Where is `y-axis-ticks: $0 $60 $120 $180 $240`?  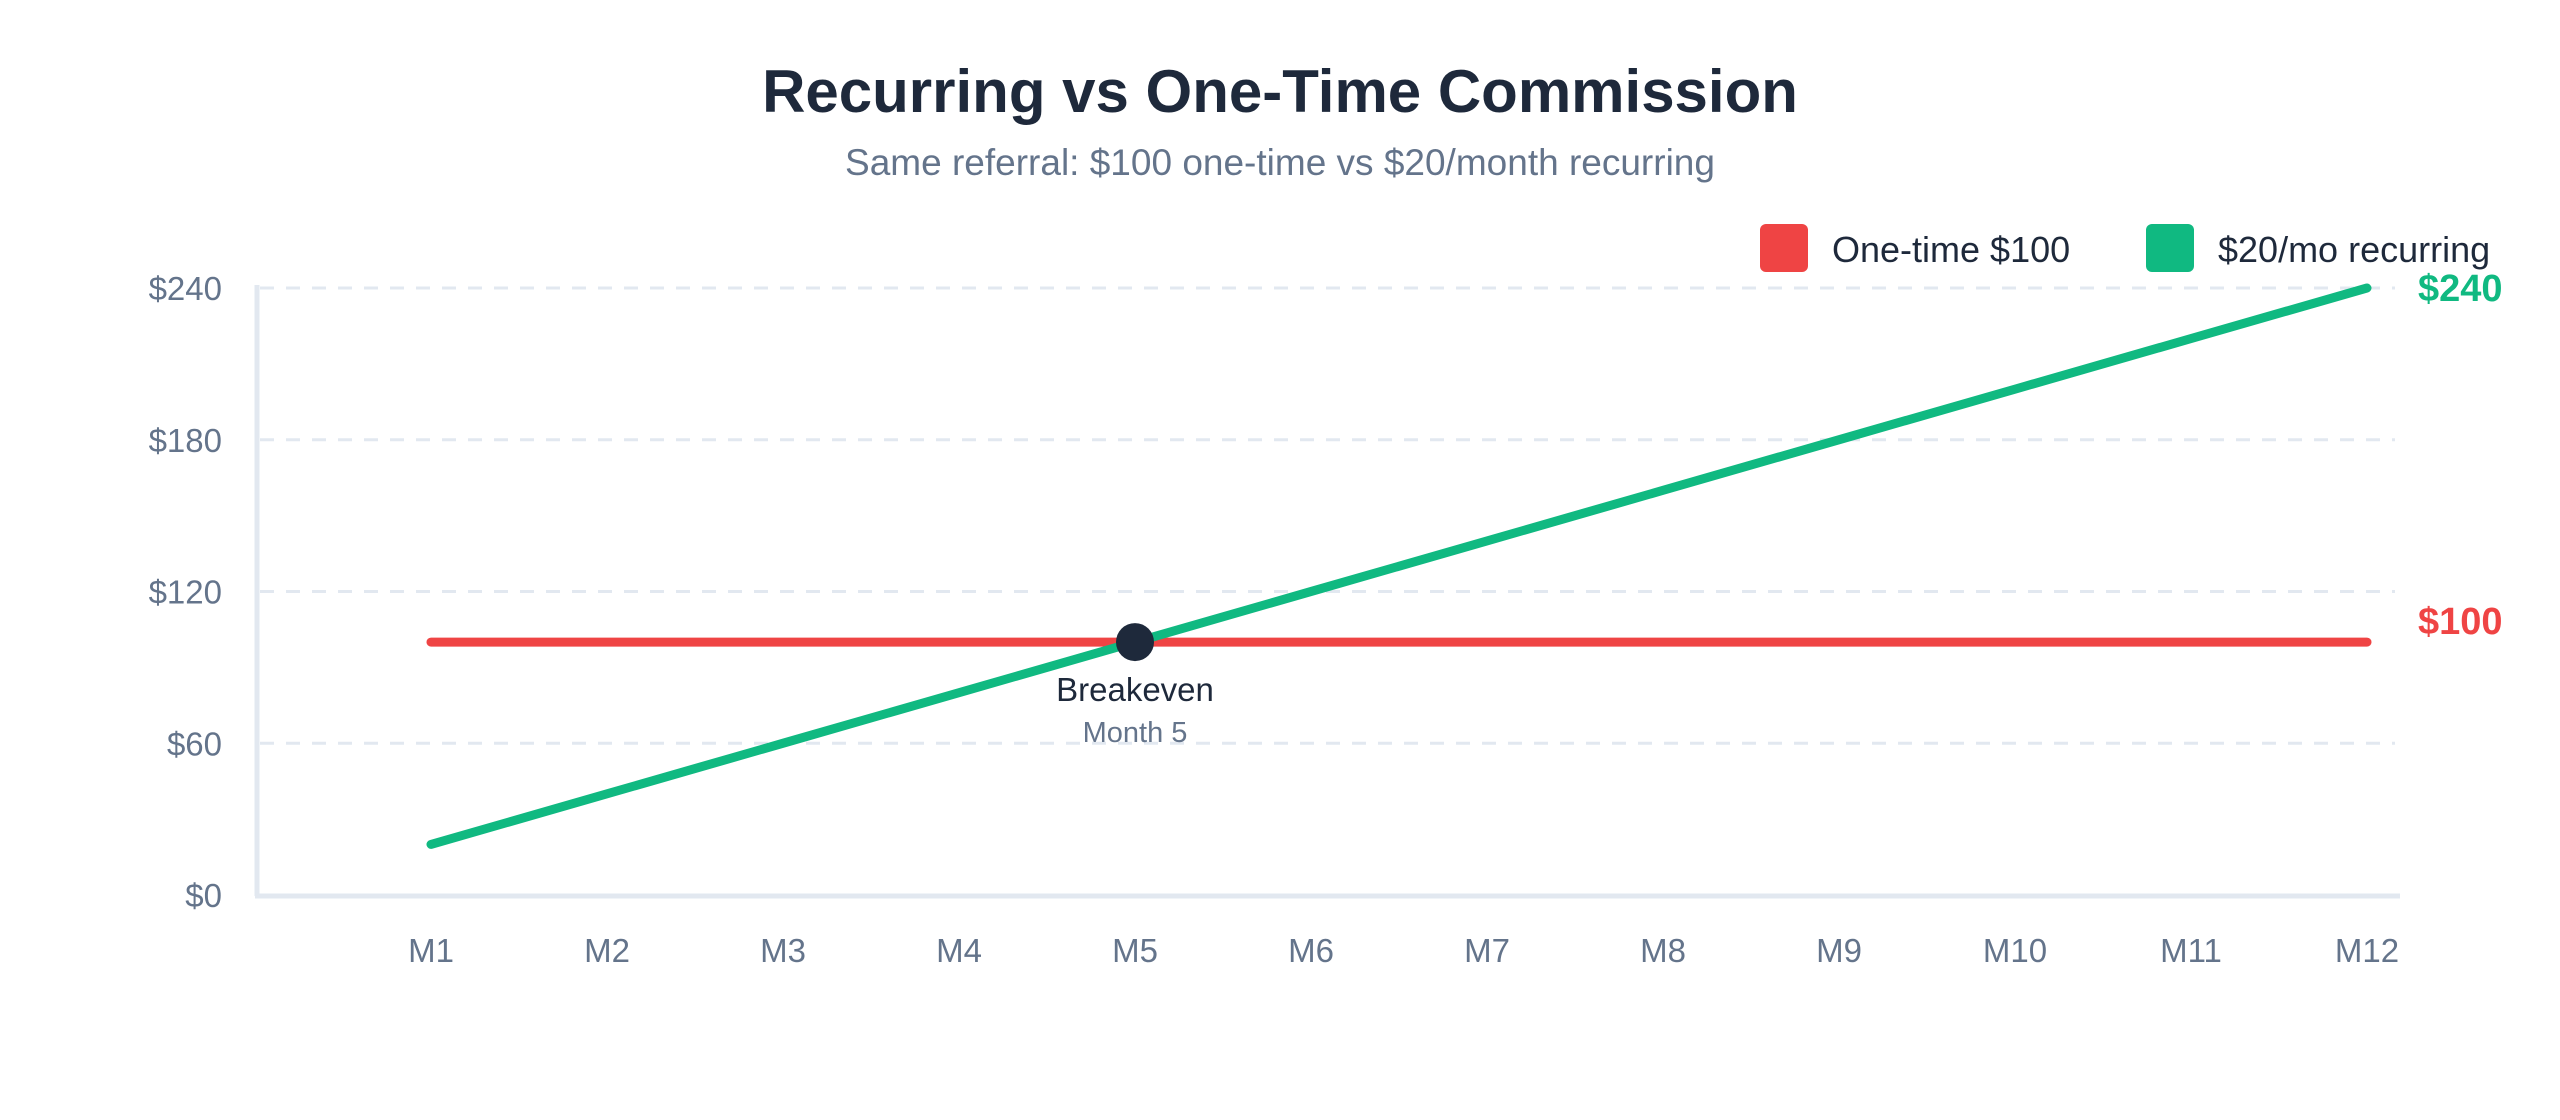 y-axis-ticks: $0 $60 $120 $180 $240 is located at coordinates (185, 592).